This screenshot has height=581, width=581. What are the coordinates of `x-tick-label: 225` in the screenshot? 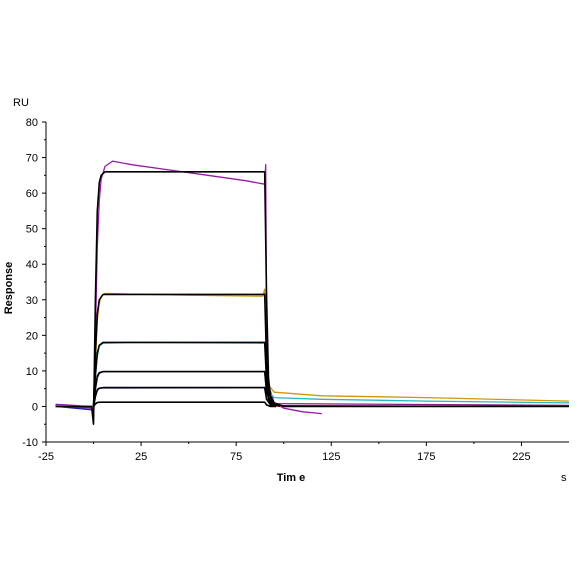 It's located at (521, 457).